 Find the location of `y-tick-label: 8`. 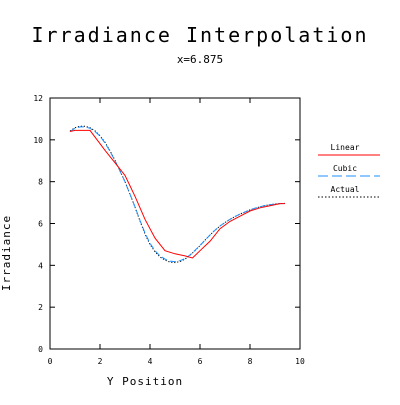

y-tick-label: 8 is located at coordinates (40, 182).